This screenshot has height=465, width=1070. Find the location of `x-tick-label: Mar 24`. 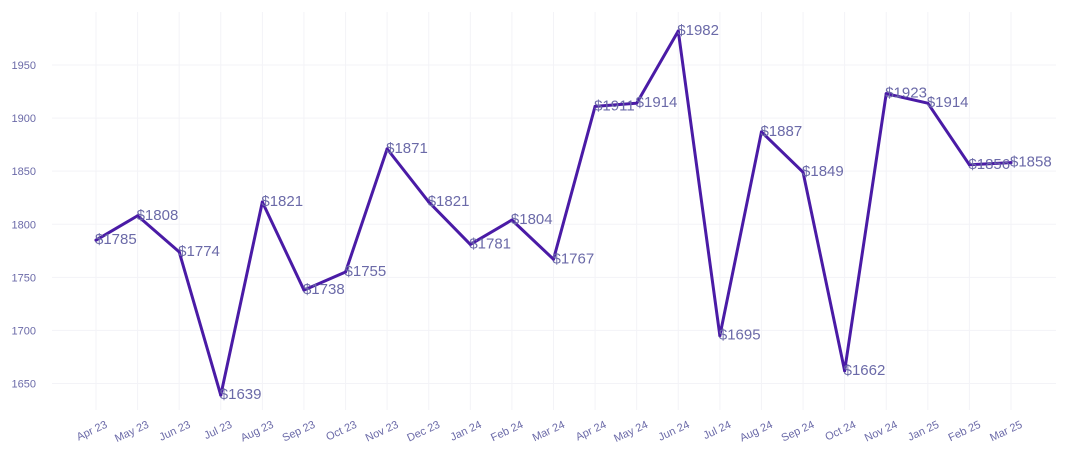

x-tick-label: Mar 24 is located at coordinates (549, 431).